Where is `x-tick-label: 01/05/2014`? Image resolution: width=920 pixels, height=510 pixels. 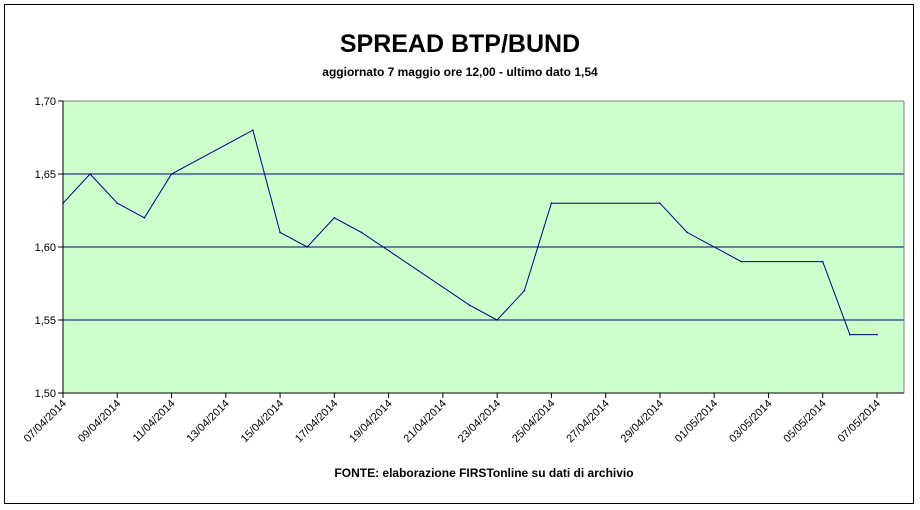
x-tick-label: 01/05/2014 is located at coordinates (696, 421).